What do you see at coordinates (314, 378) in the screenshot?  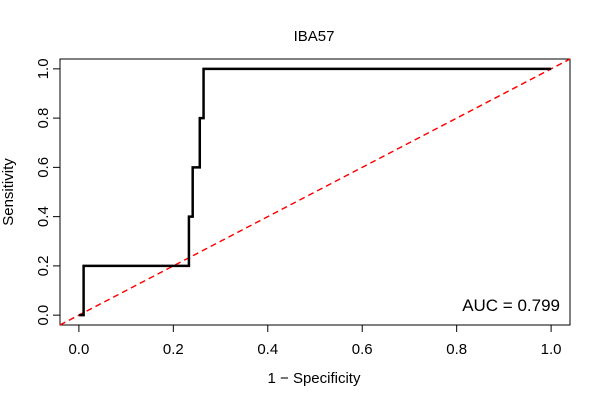 I see `x-axis-label: 1 − Specificity` at bounding box center [314, 378].